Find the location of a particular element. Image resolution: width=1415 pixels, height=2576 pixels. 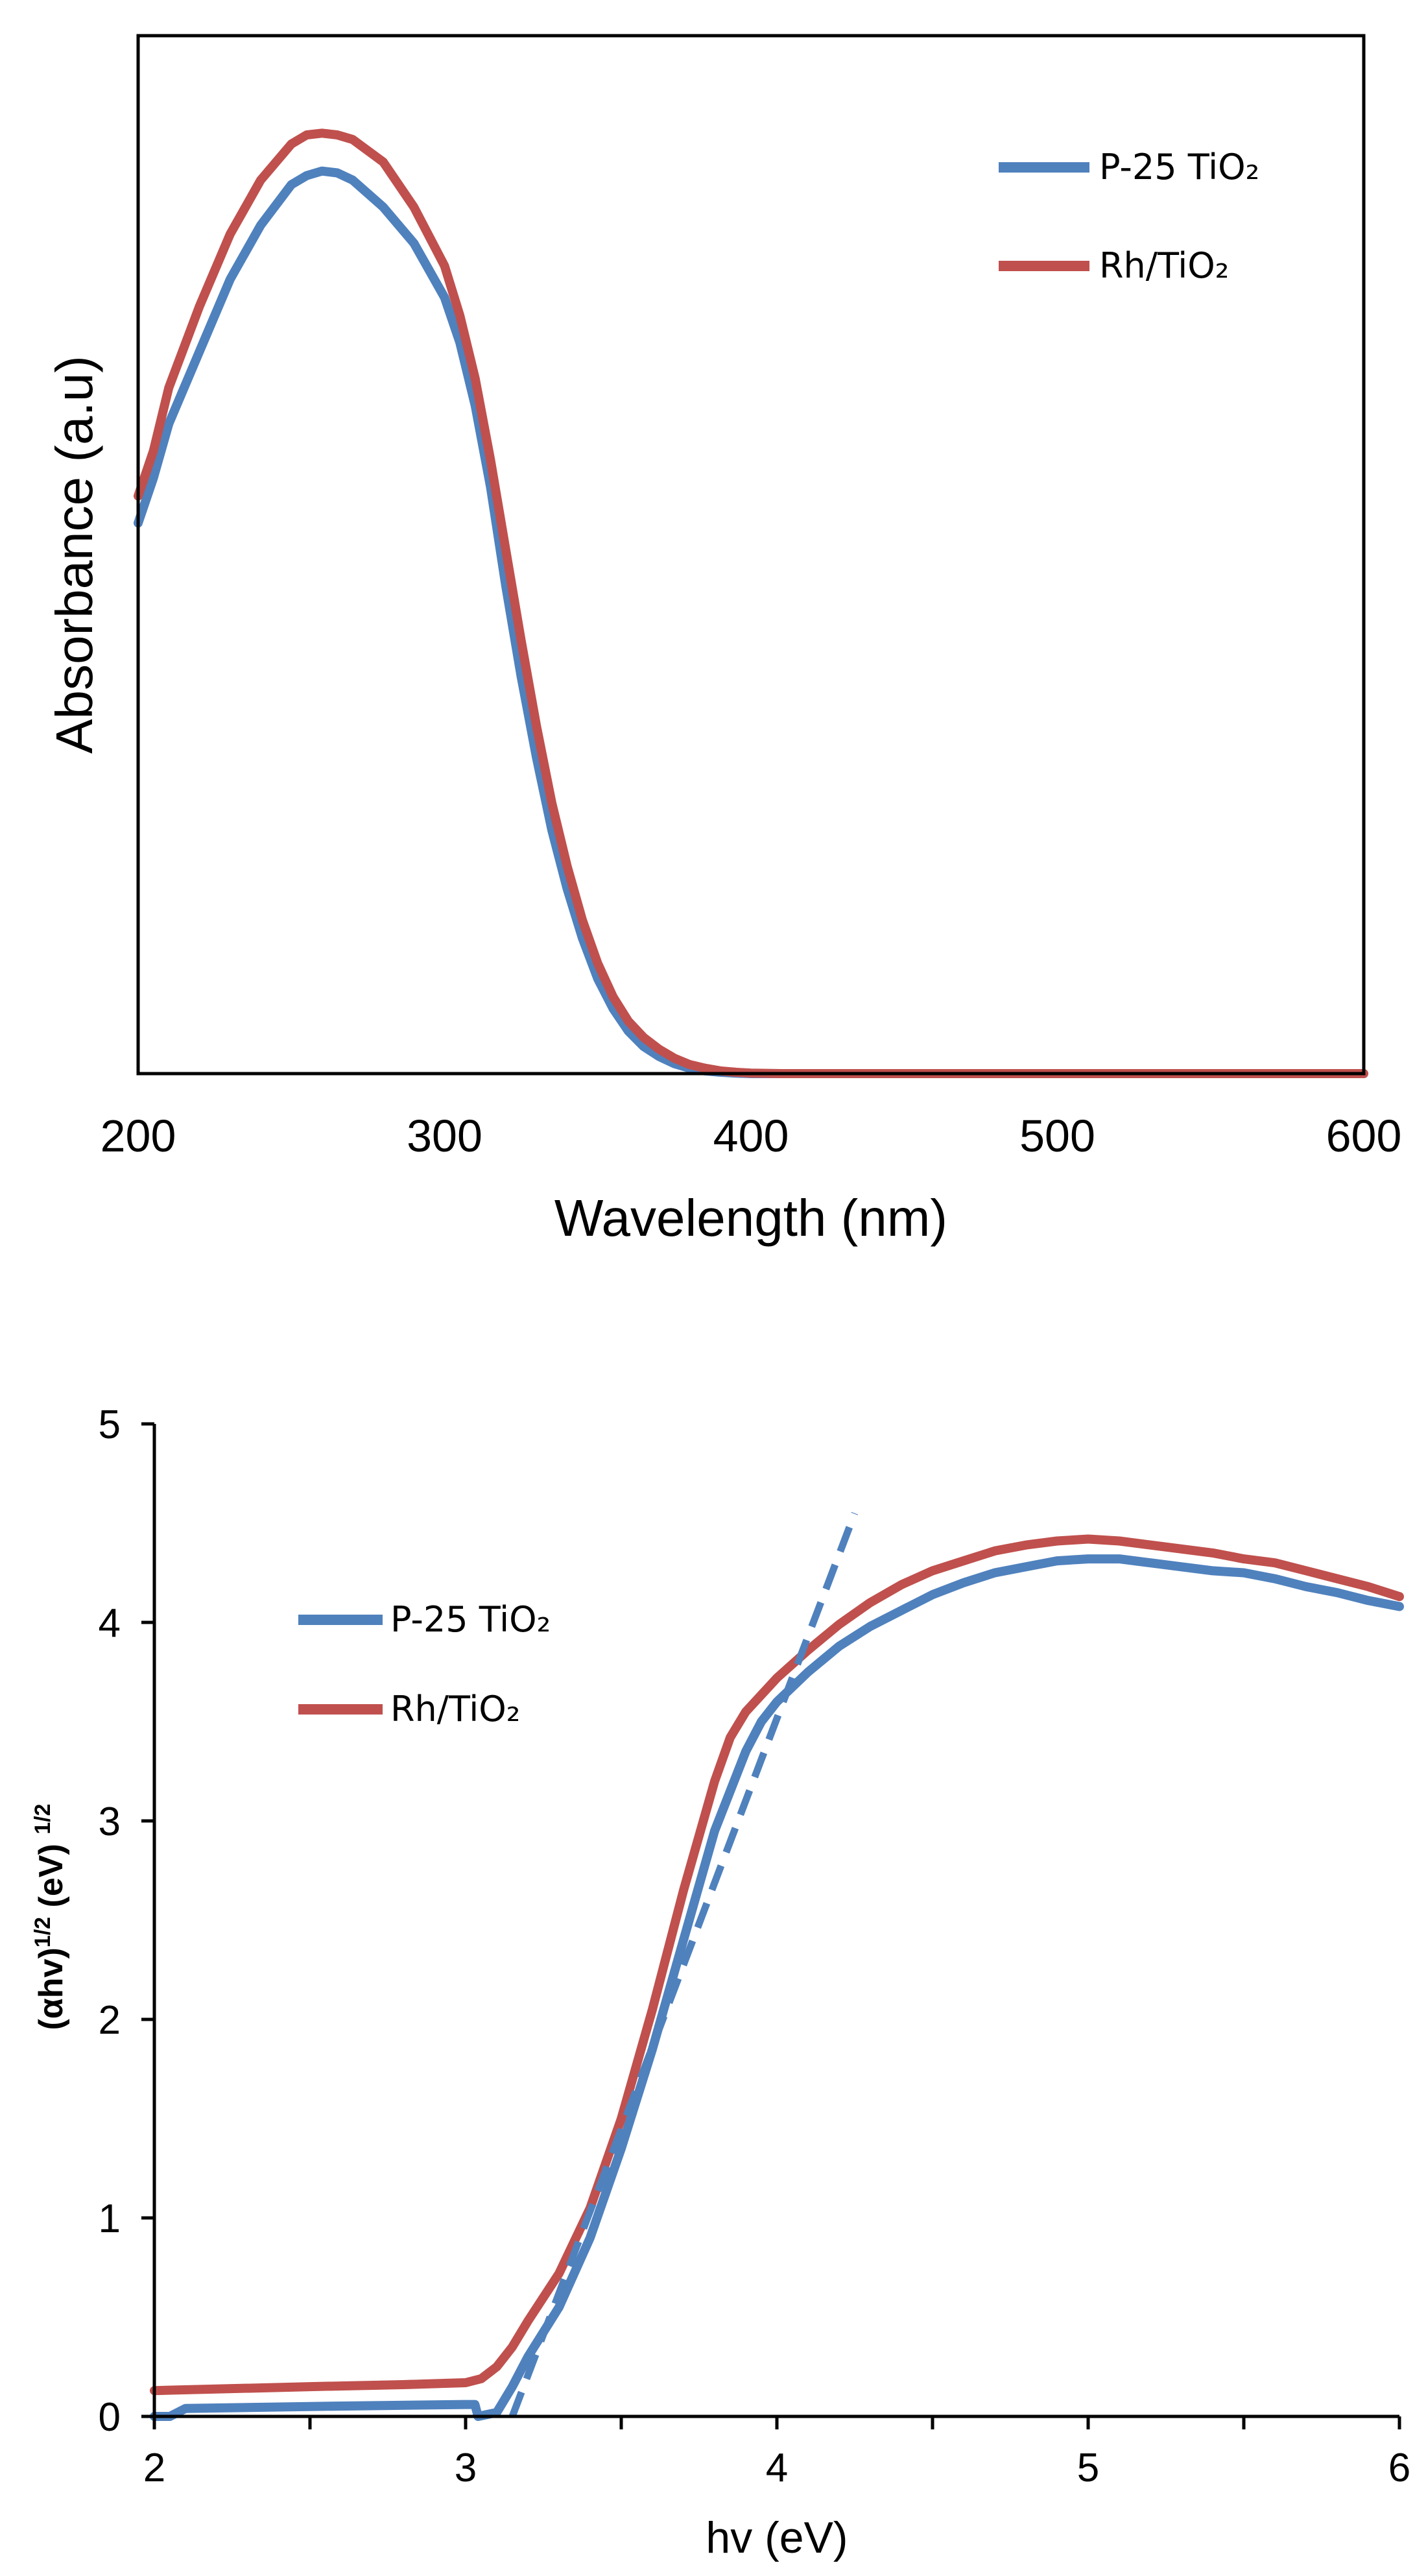

tauc-x-tick-label: 2 is located at coordinates (154, 2468).